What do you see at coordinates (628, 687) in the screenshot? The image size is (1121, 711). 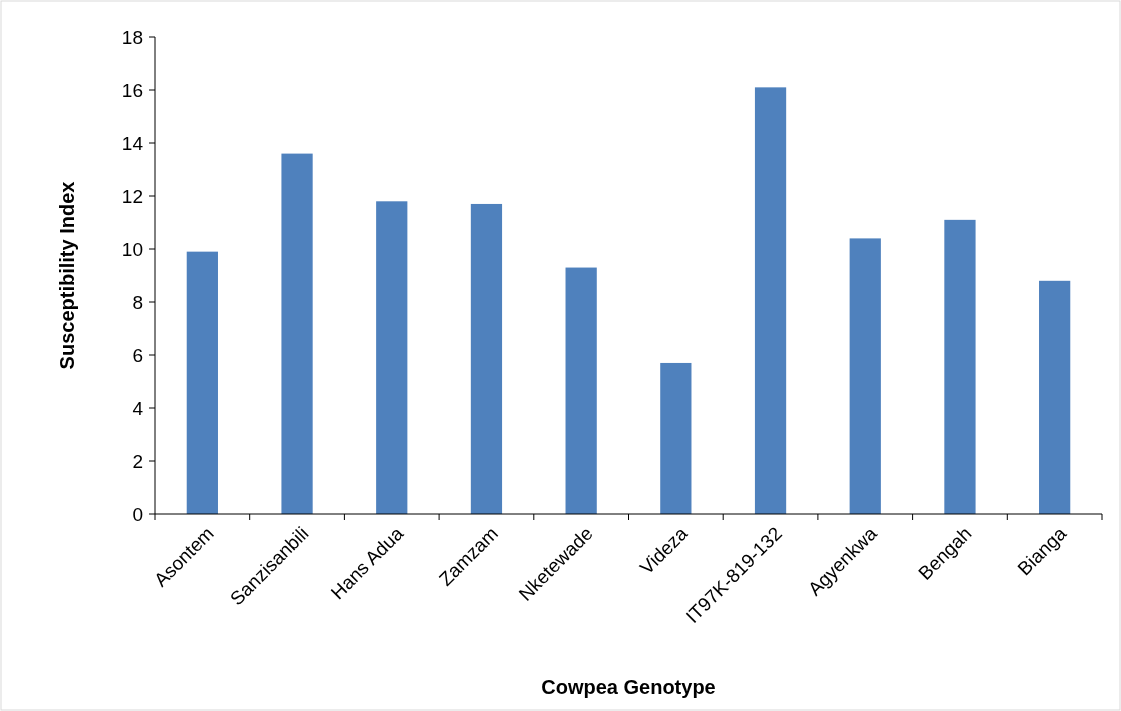 I see `x-axis-title: Cowpea Genotype` at bounding box center [628, 687].